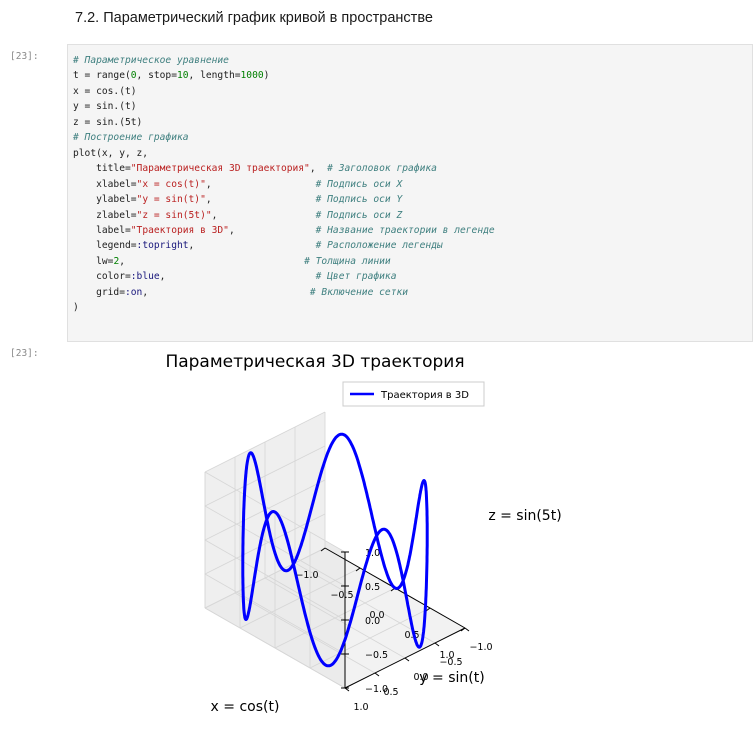 This screenshot has width=753, height=747. What do you see at coordinates (372, 621) in the screenshot?
I see `z-tick-label: 0.0` at bounding box center [372, 621].